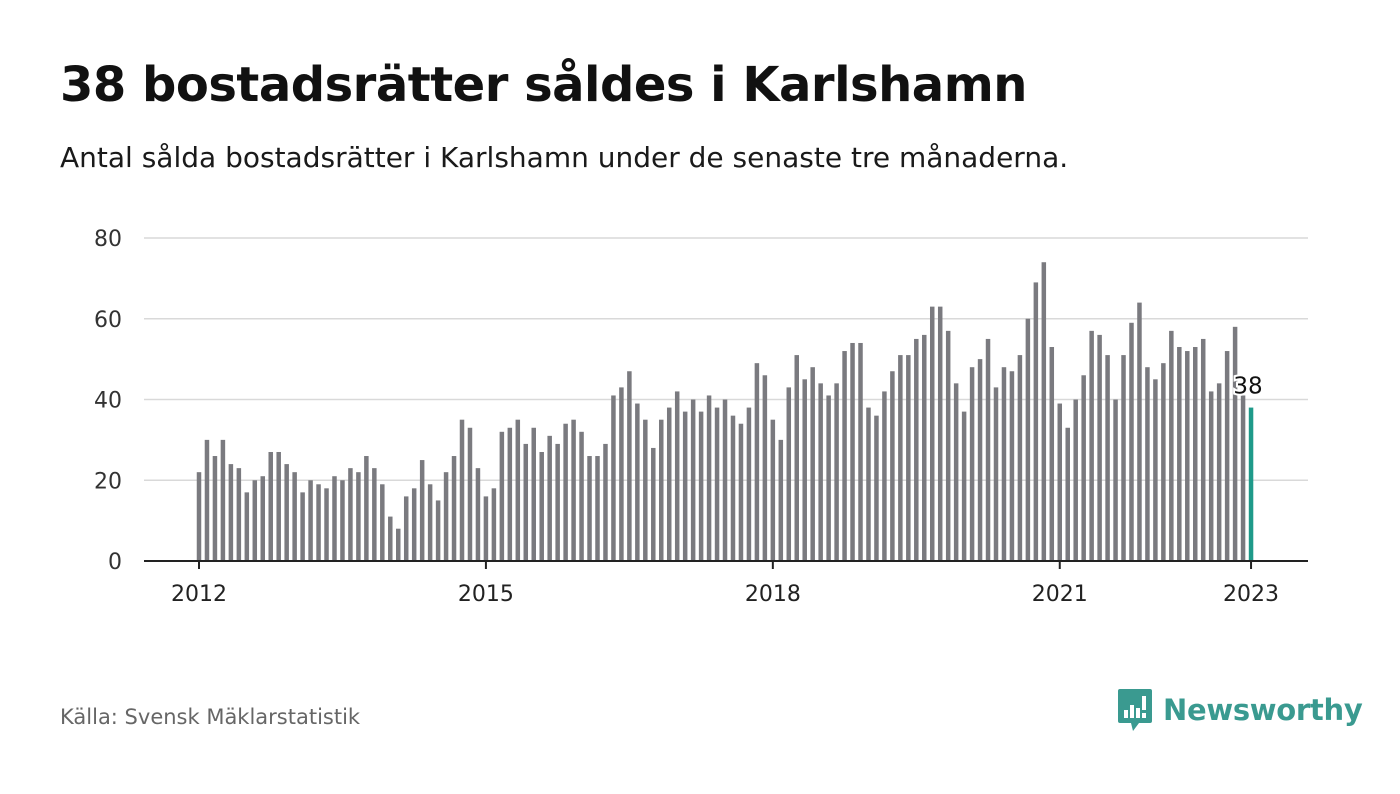 The image size is (1400, 794). What do you see at coordinates (1251, 484) in the screenshot?
I see `bar-highlight` at bounding box center [1251, 484].